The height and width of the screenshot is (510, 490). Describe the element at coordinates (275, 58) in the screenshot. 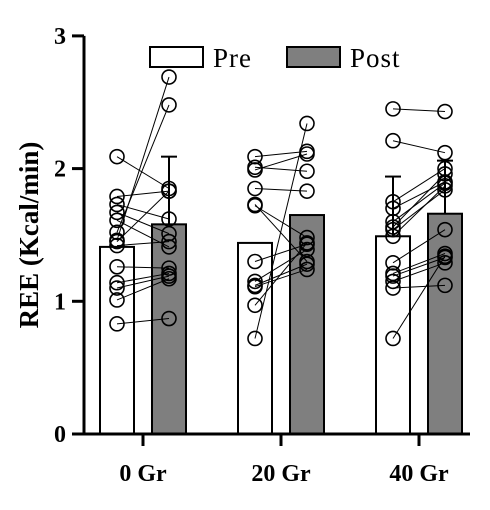

I see `legend: Pre Post` at that location.